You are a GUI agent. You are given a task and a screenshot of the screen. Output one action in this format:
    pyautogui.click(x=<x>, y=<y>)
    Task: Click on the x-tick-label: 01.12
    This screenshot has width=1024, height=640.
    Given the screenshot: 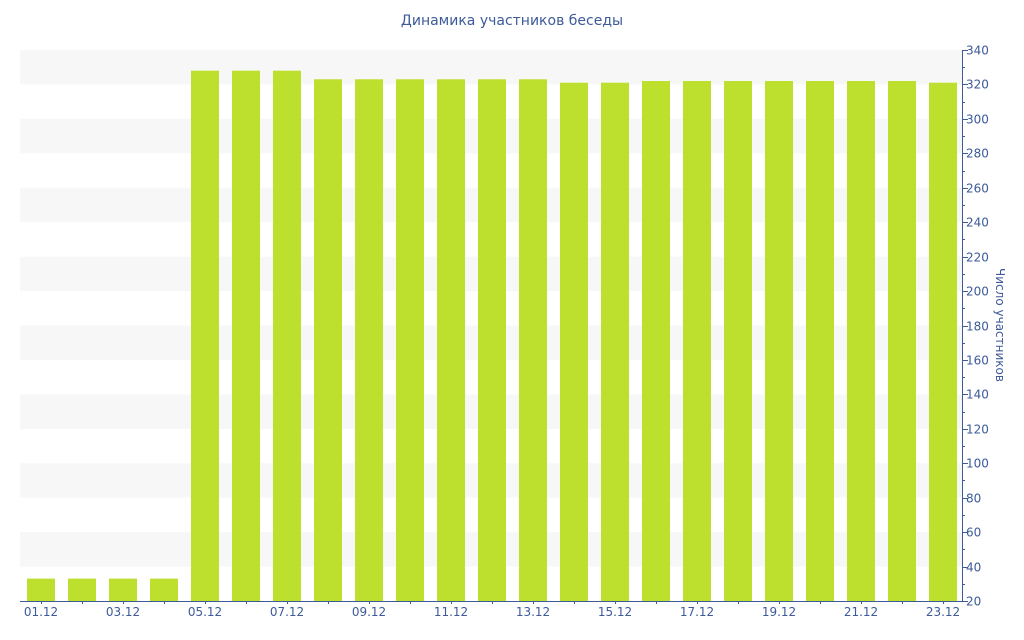 What is the action you would take?
    pyautogui.click(x=41, y=612)
    